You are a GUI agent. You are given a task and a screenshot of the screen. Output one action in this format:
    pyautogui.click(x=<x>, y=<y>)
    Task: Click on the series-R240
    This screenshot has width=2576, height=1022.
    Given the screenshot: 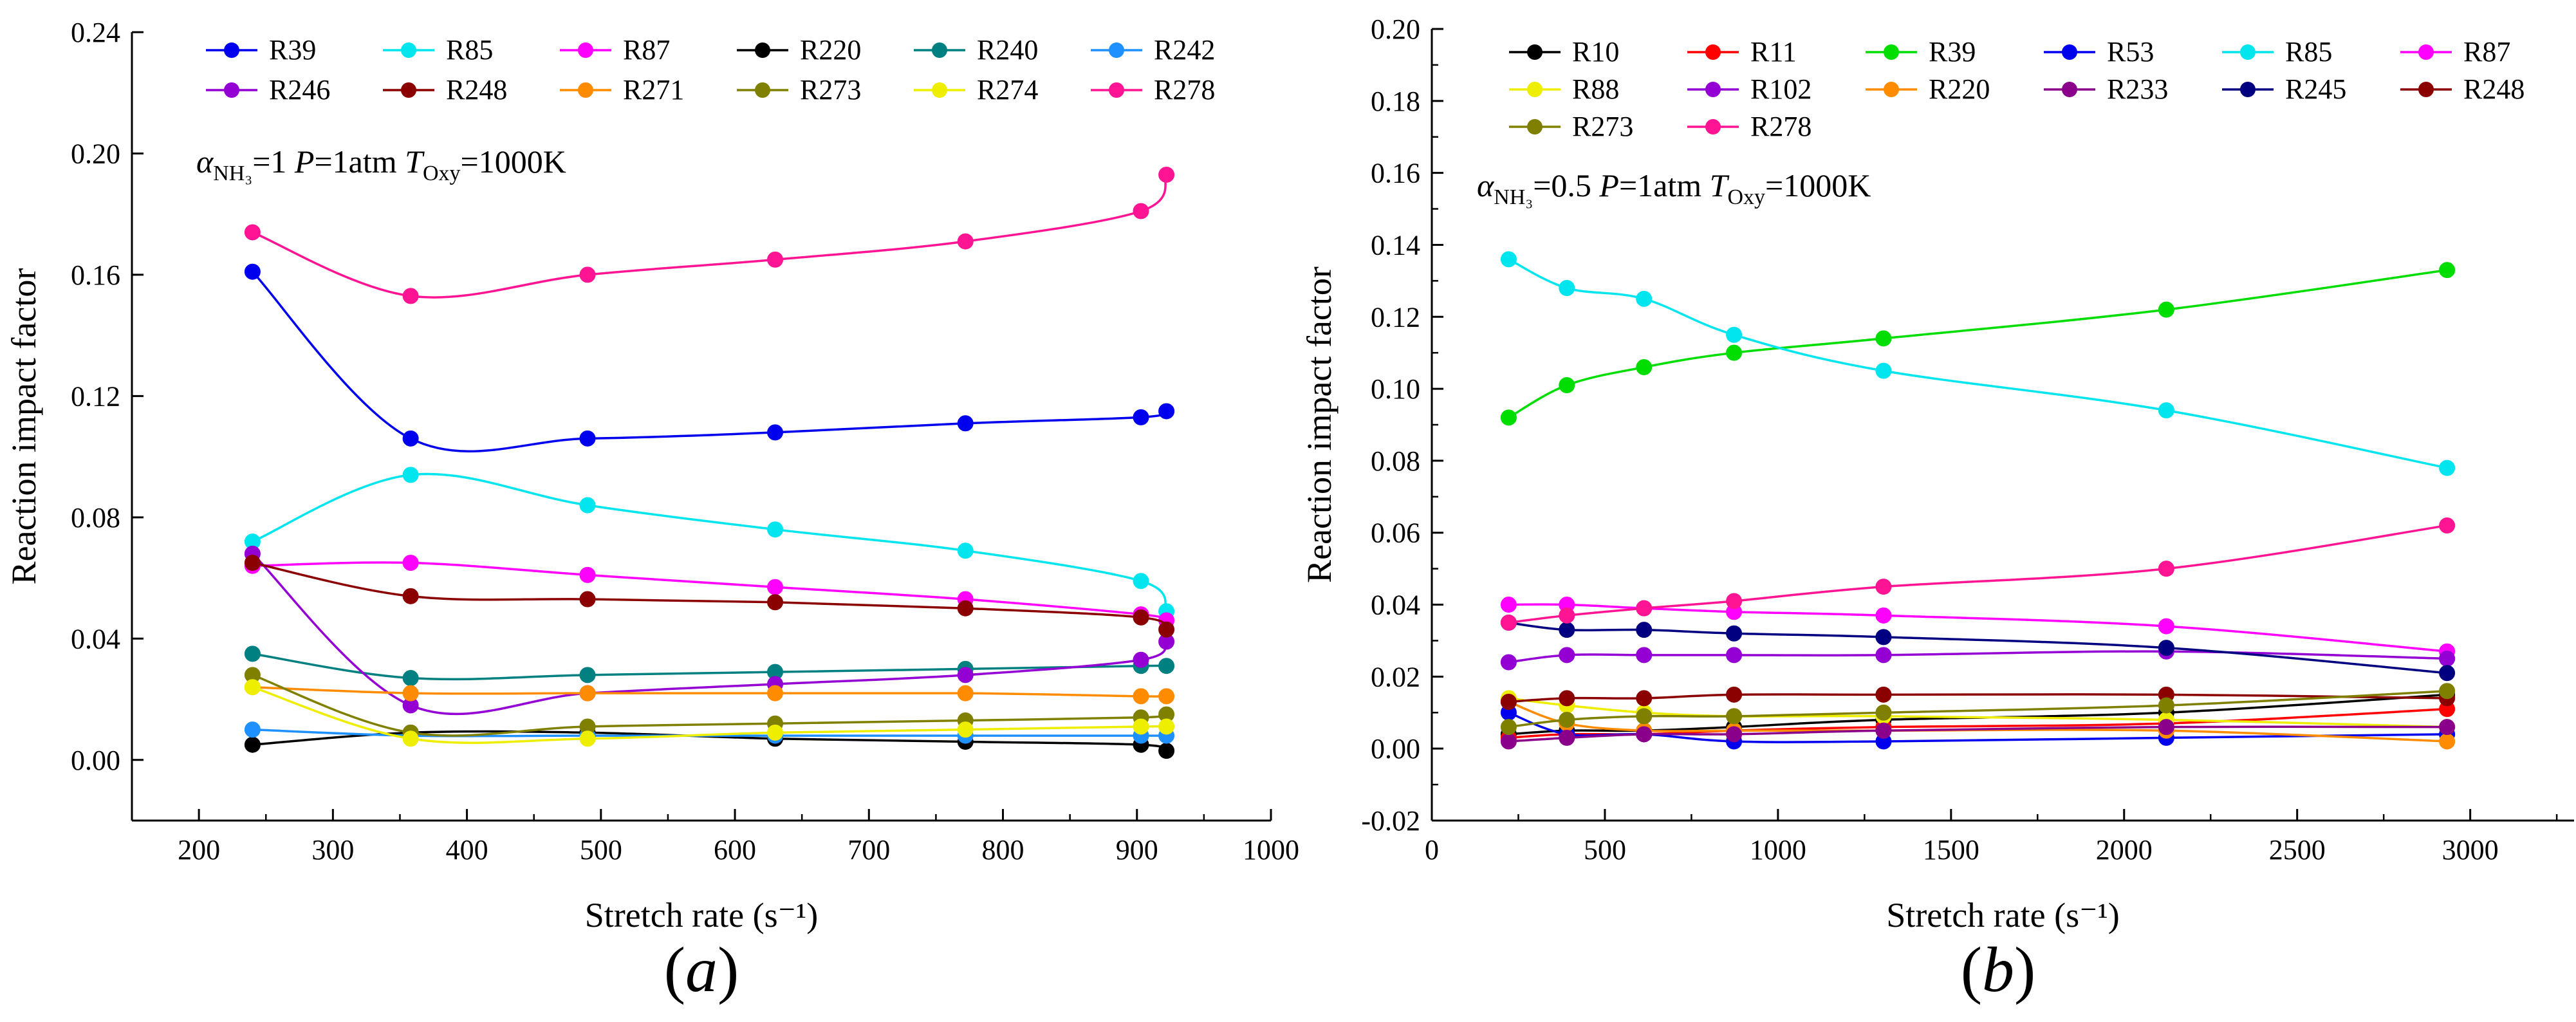 What is the action you would take?
    pyautogui.click(x=709, y=667)
    